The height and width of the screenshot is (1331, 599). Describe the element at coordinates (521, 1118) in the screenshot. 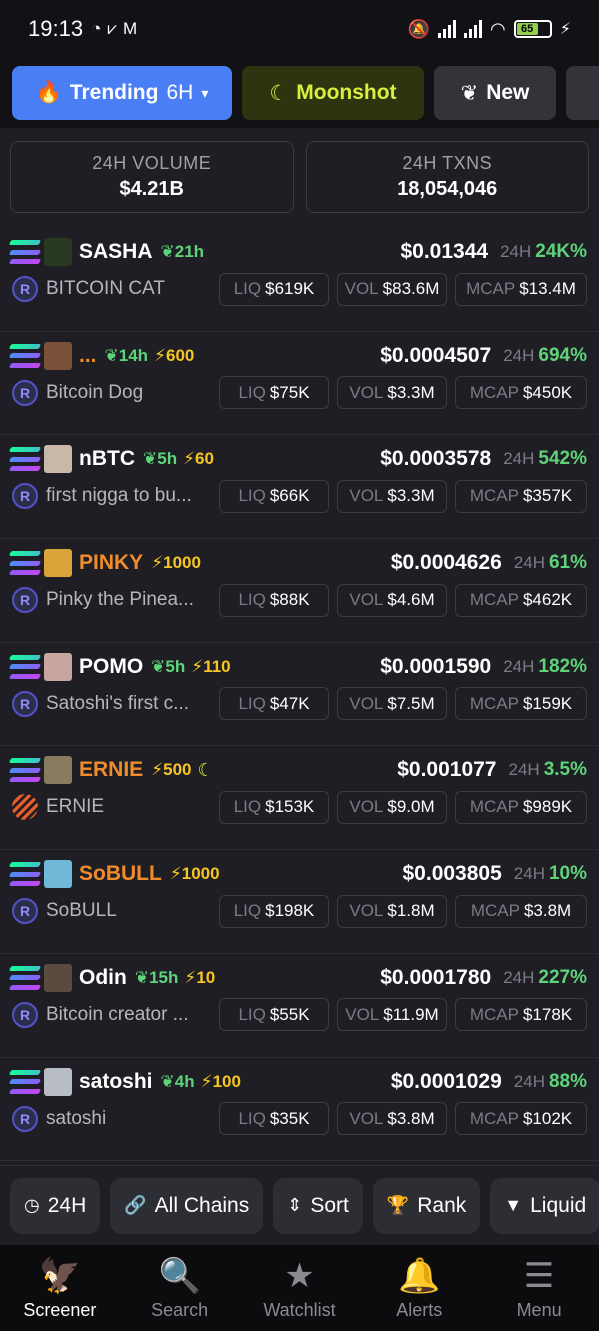

I see `mcap-metric: MCAP $102K` at that location.